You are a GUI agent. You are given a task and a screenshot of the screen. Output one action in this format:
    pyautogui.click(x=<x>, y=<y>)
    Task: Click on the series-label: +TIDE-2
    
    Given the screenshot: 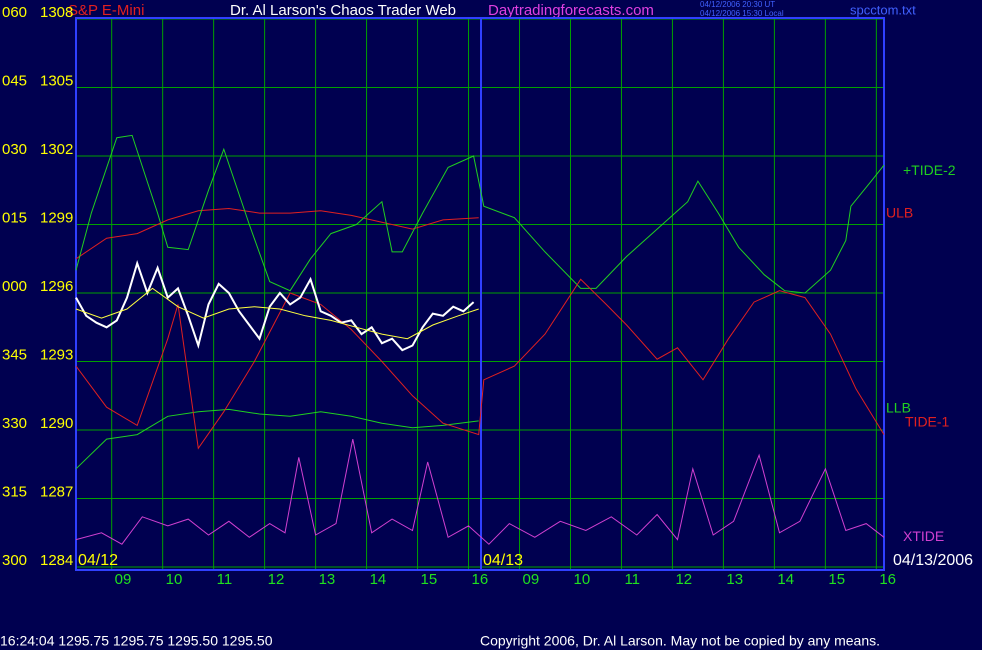 What is the action you would take?
    pyautogui.click(x=929, y=170)
    